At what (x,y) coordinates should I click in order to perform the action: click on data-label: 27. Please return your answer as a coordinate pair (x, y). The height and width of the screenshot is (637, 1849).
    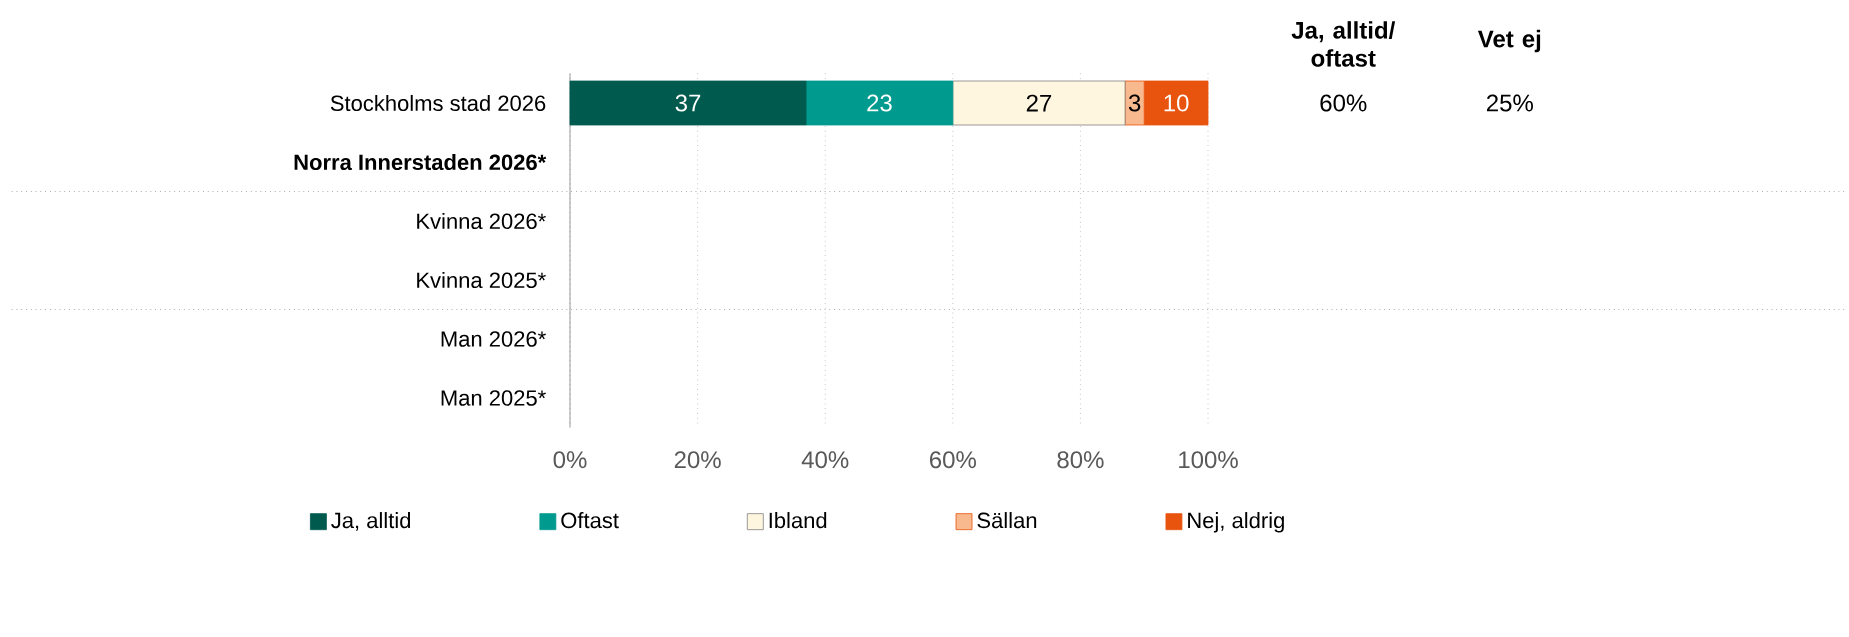
    Looking at the image, I should click on (1039, 103).